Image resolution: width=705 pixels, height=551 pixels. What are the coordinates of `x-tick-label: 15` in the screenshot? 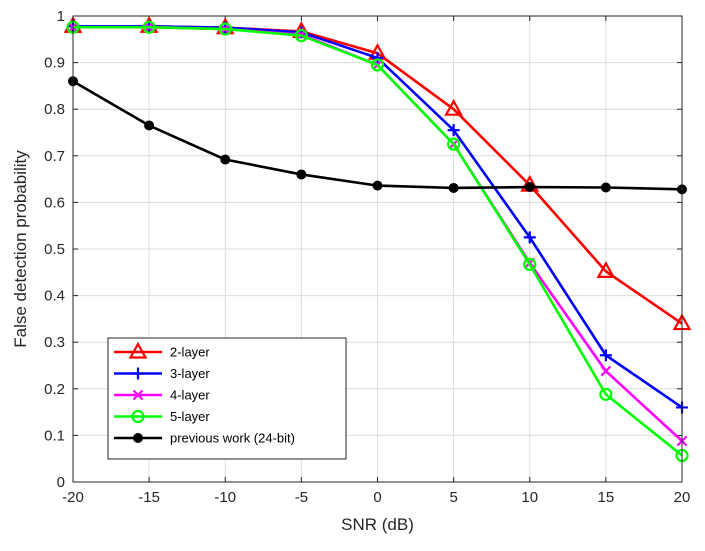 It's located at (606, 497).